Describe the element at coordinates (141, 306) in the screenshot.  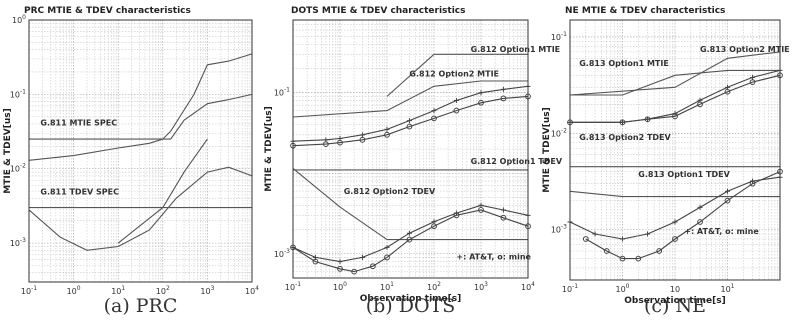
I see `figure-caption: (a) PRC` at that location.